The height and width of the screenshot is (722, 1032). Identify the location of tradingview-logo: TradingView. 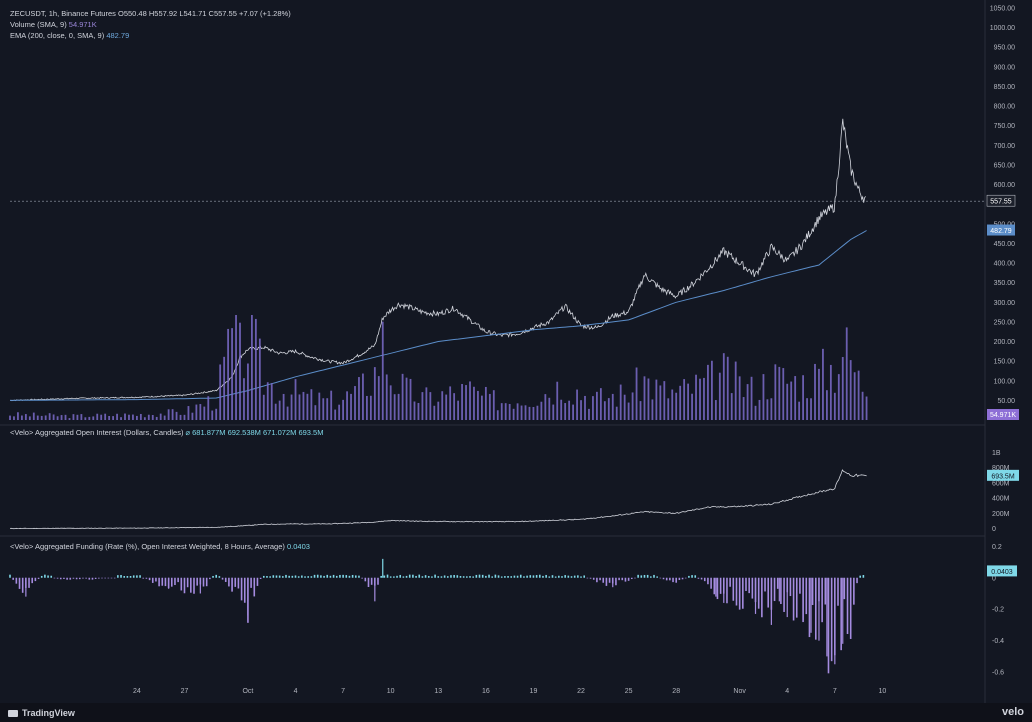
(41, 713).